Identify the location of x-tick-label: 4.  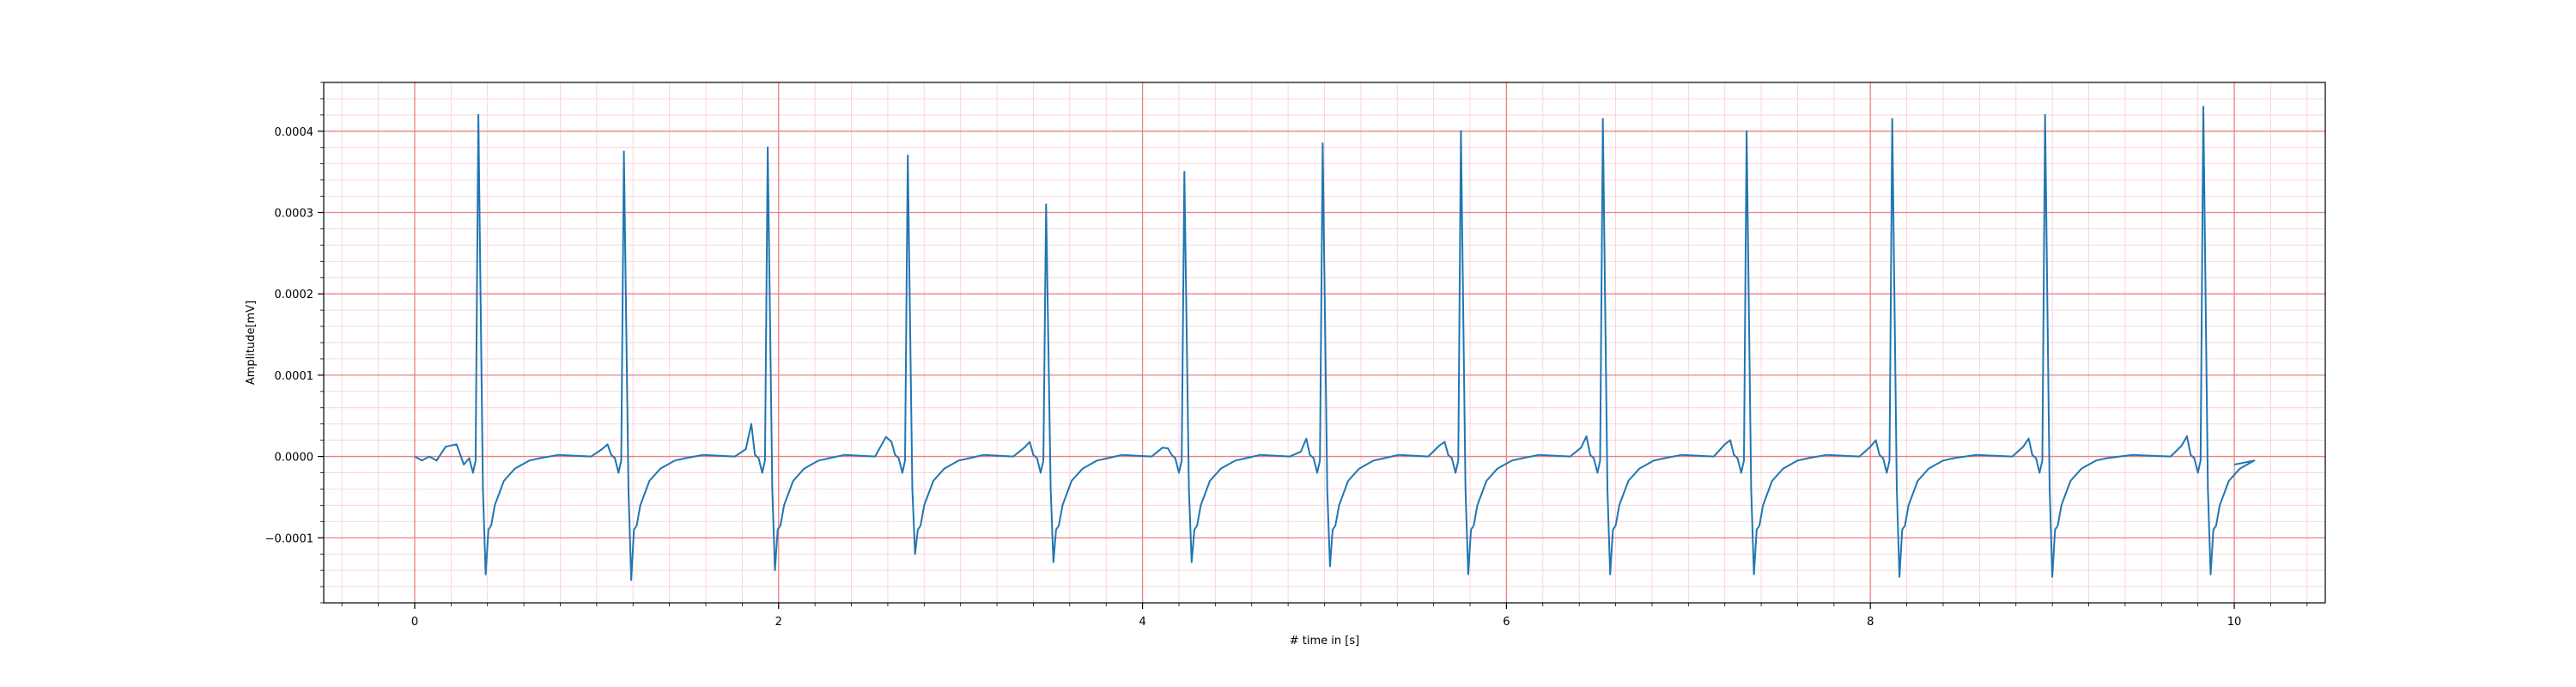
(1142, 622).